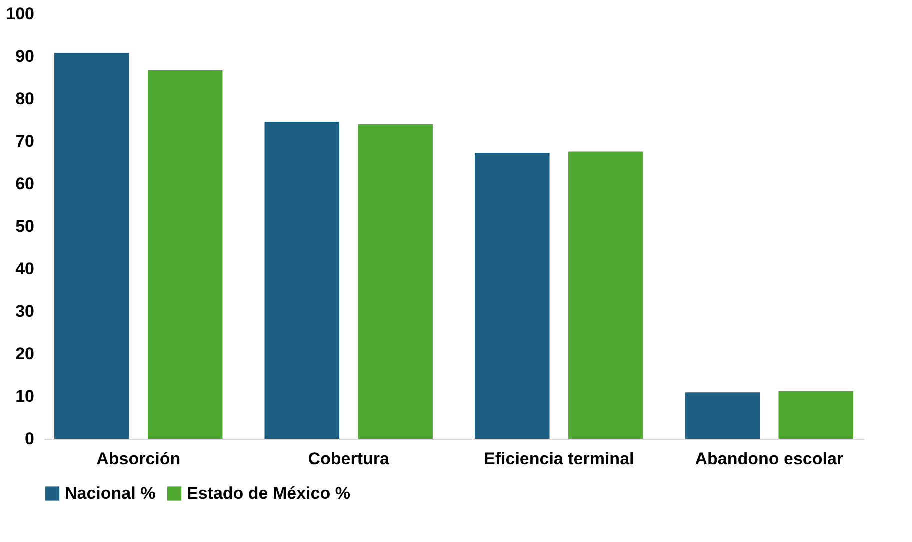  I want to click on y-tick-label: 70, so click(25, 141).